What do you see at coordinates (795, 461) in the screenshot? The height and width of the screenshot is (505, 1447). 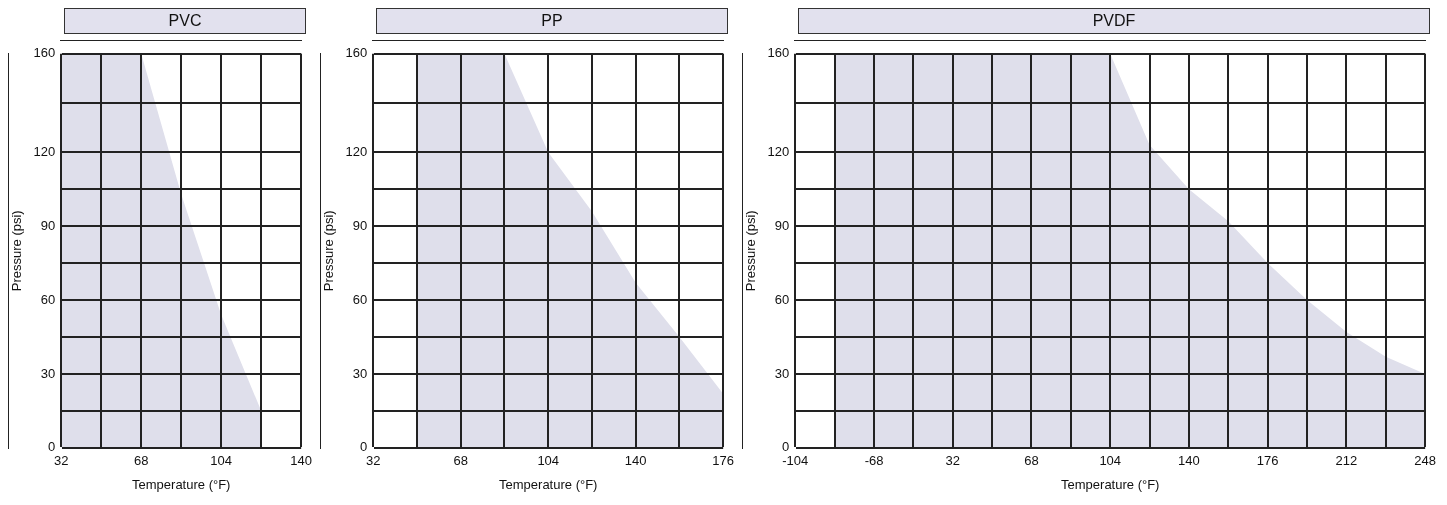 I see `x-tick-label: -104` at bounding box center [795, 461].